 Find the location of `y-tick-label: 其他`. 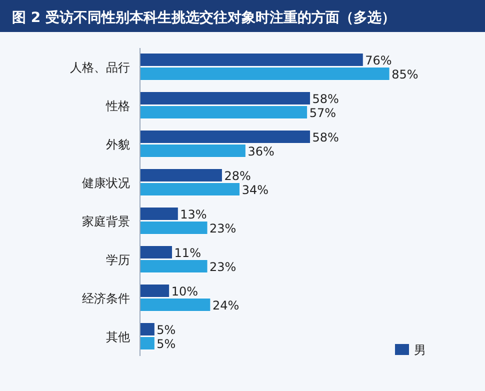

y-tick-label: 其他 is located at coordinates (118, 337).